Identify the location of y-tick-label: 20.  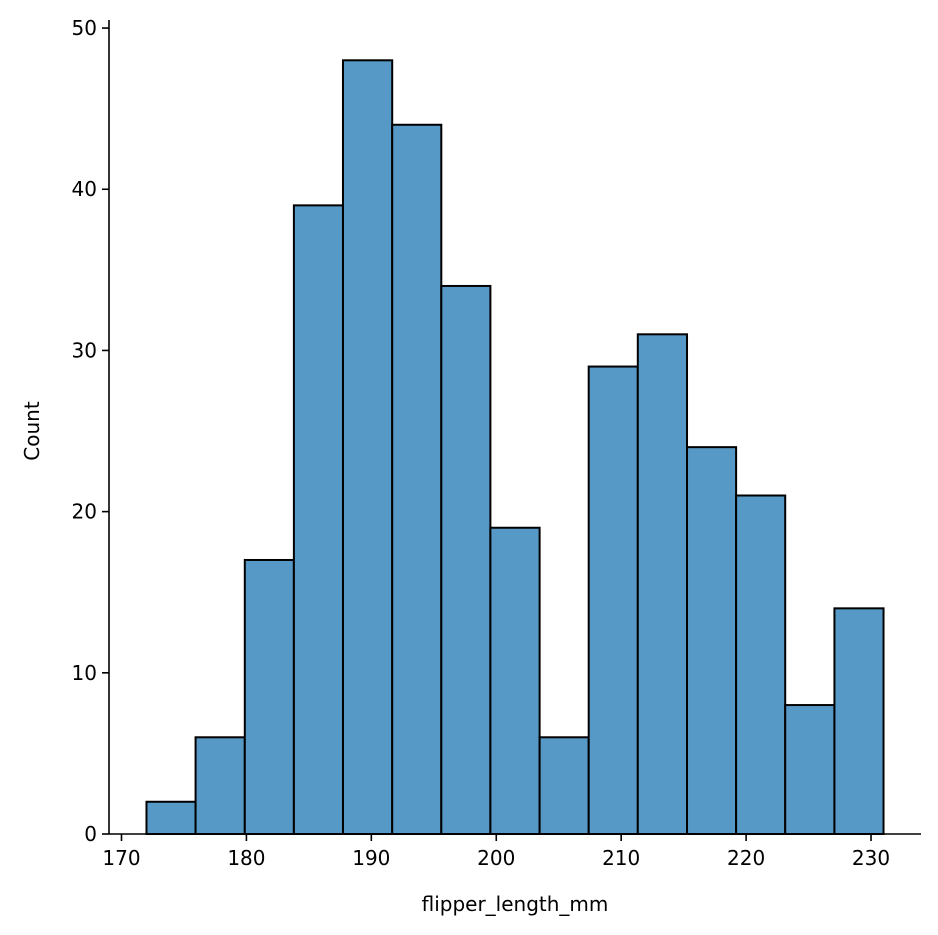
(84, 512).